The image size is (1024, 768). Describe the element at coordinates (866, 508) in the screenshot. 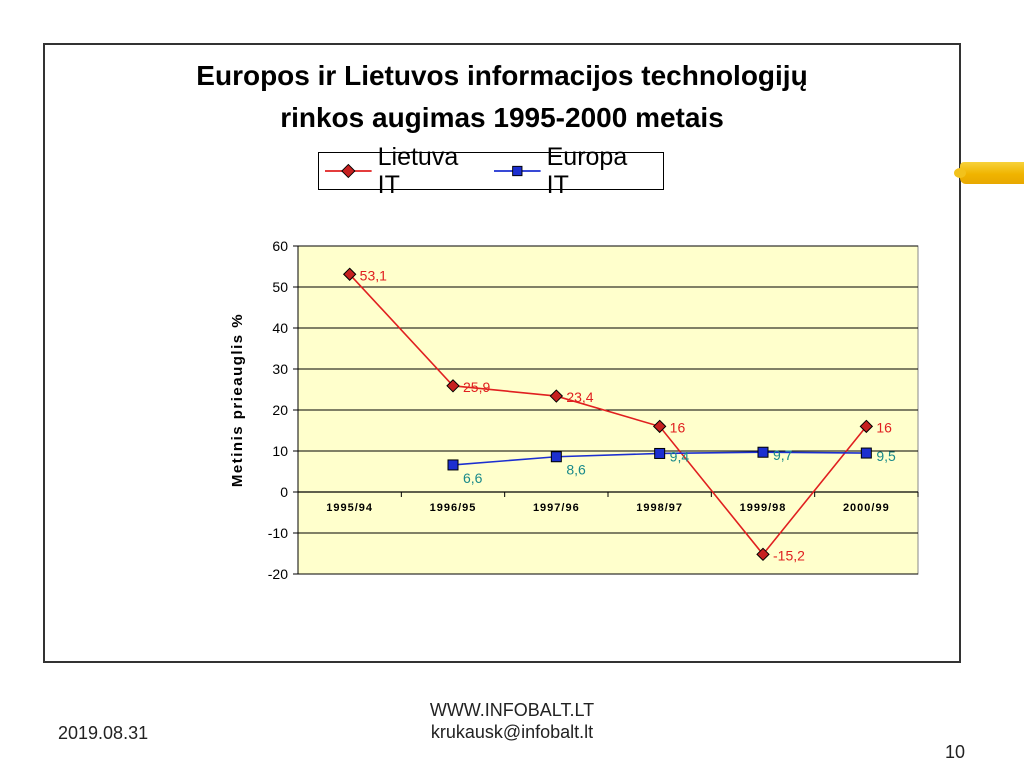

I see `x-tick-label: 2000/99` at that location.